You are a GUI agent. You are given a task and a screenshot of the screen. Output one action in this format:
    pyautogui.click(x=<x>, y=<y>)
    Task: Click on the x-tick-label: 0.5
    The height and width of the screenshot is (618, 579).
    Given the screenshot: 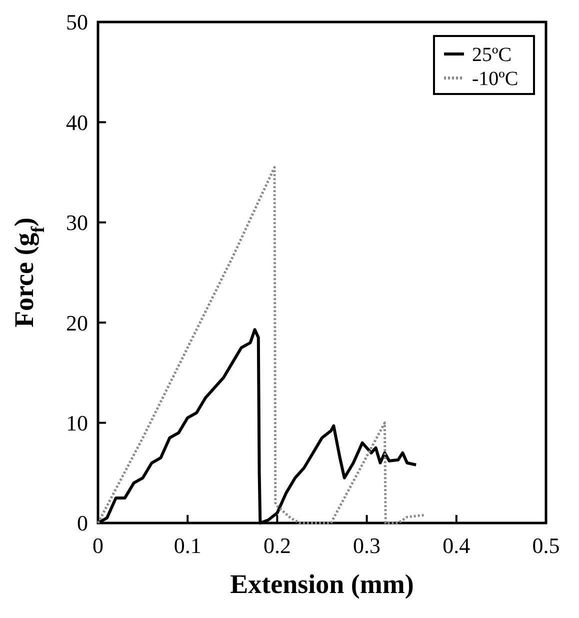 What is the action you would take?
    pyautogui.click(x=546, y=545)
    